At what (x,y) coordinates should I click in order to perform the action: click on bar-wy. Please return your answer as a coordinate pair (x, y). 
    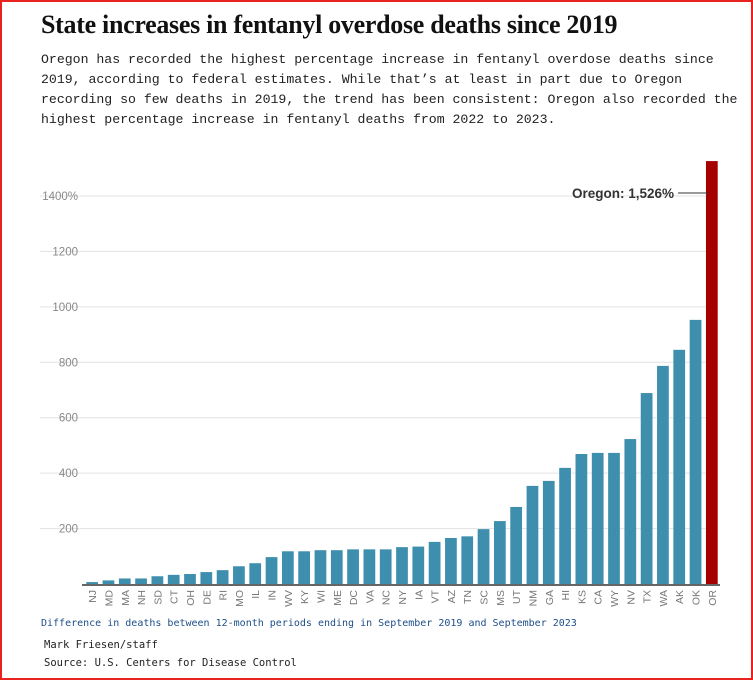
    Looking at the image, I should click on (614, 518).